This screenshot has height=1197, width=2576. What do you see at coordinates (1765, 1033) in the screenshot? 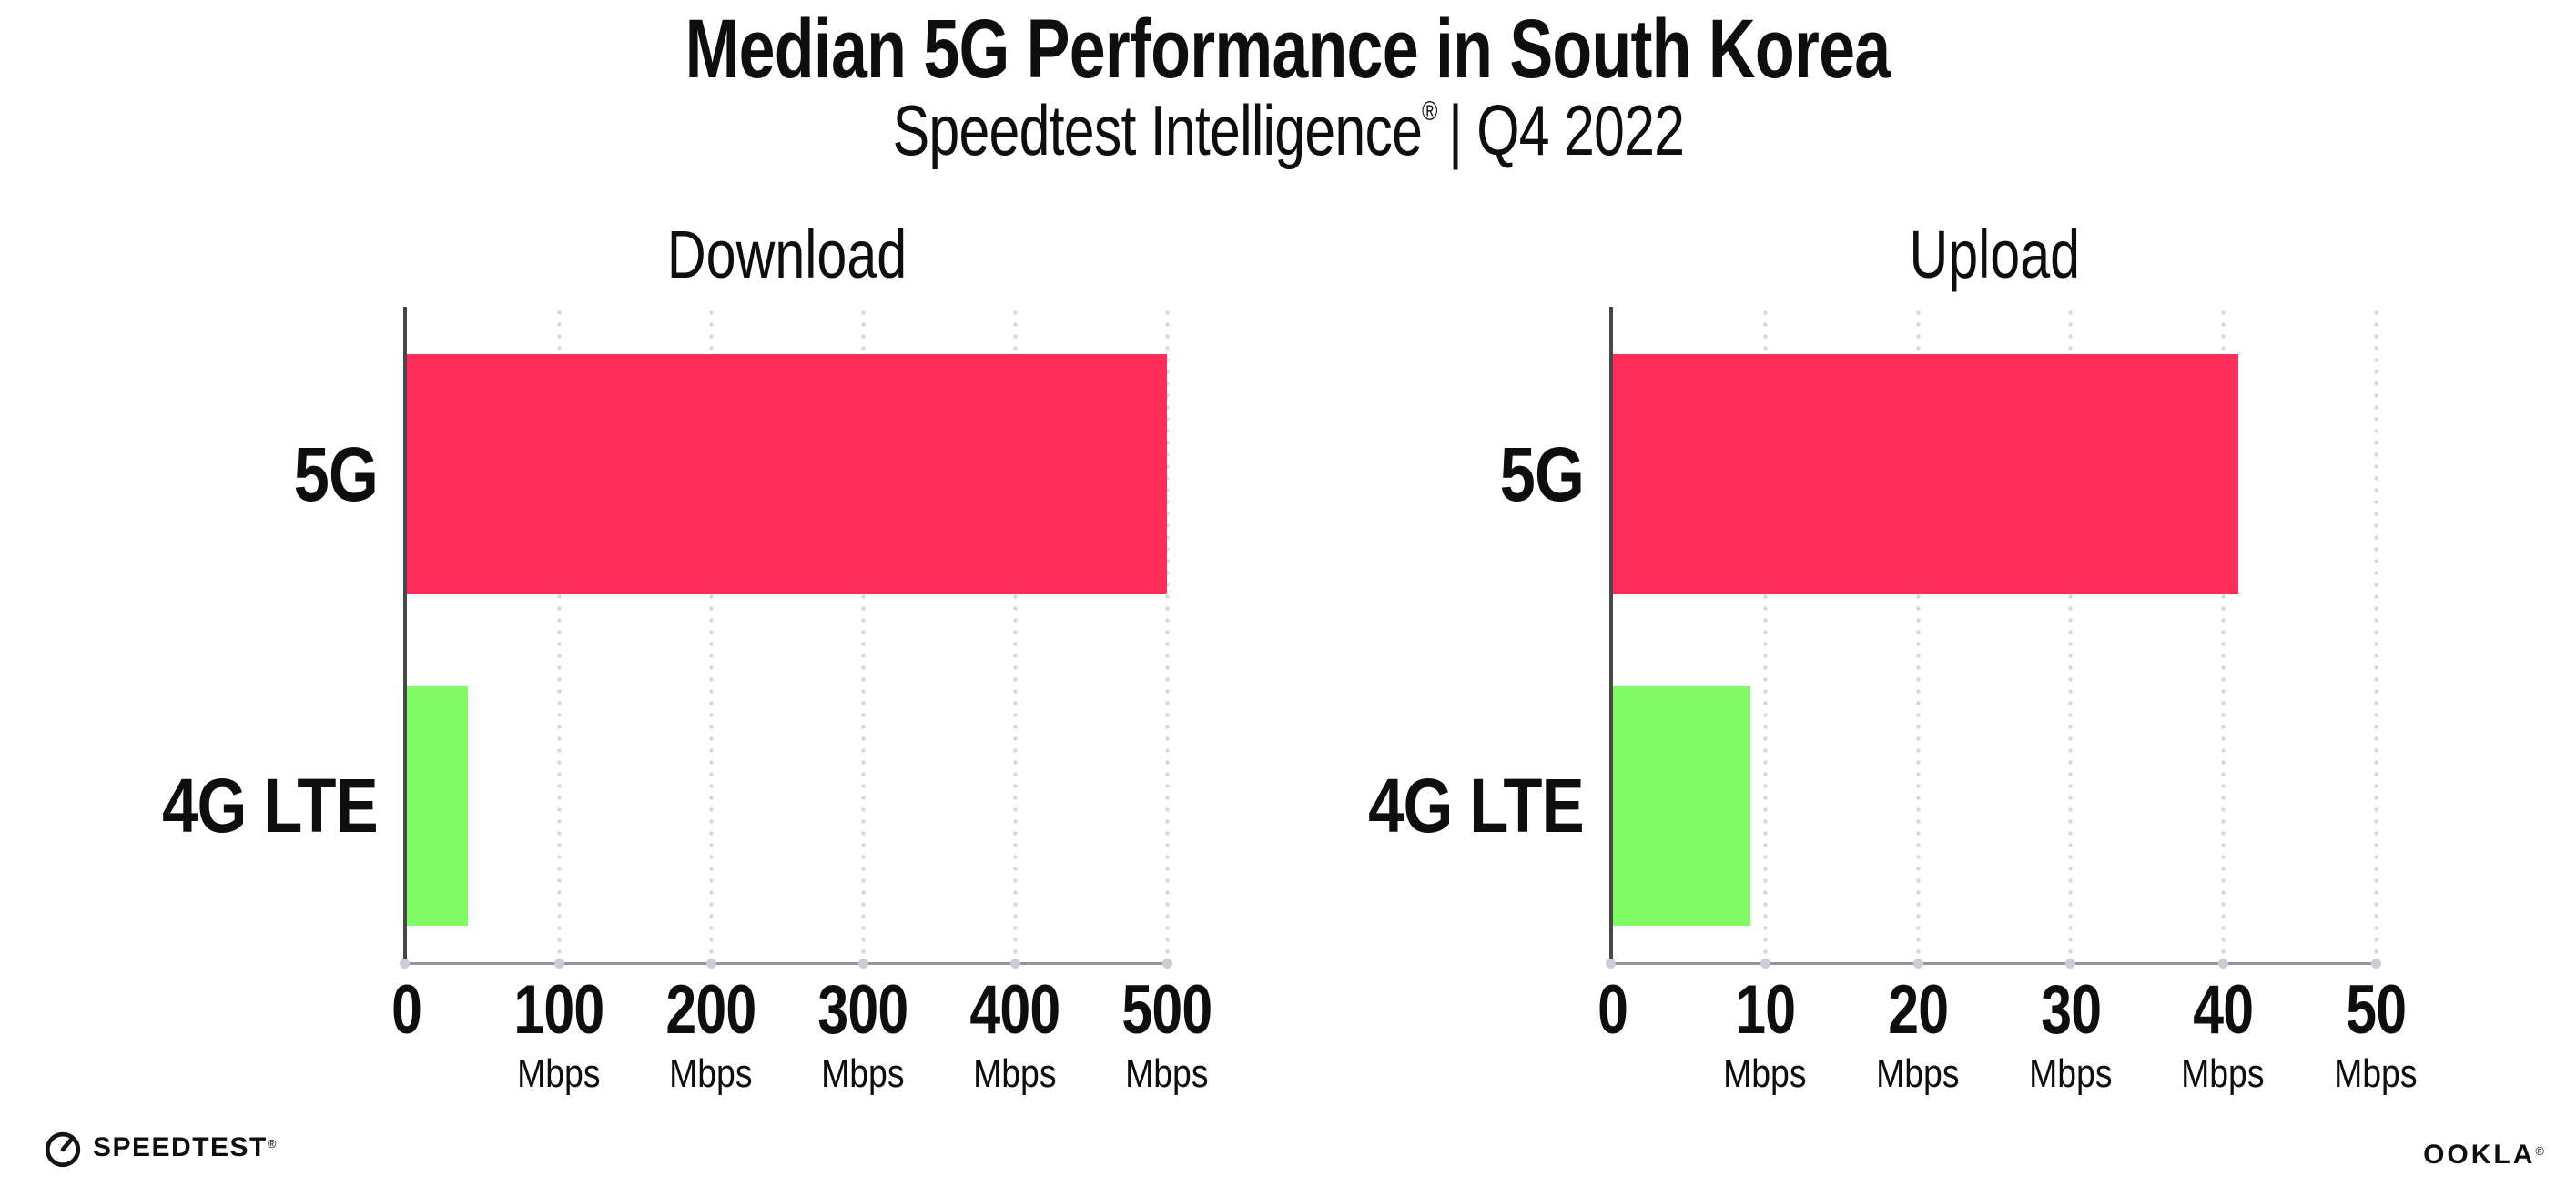
I see `upload-tick-10: 10 Mbps` at bounding box center [1765, 1033].